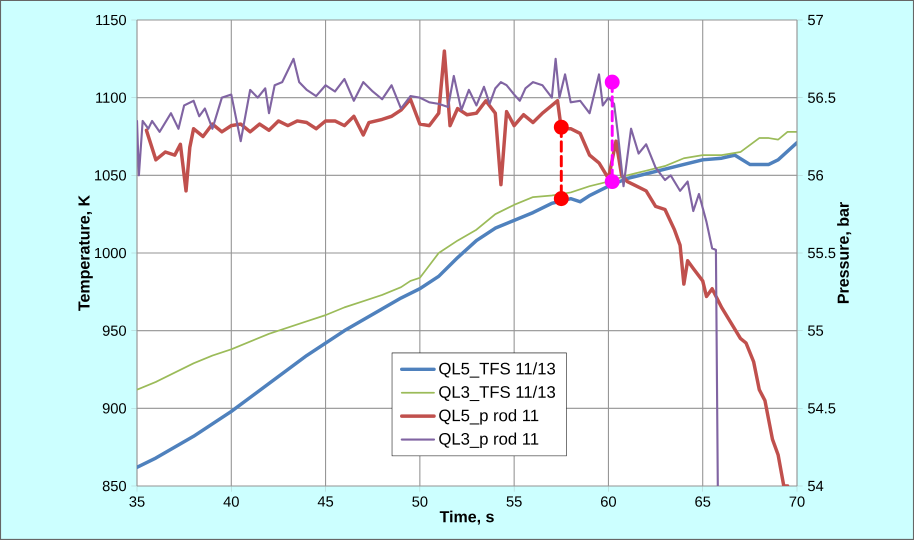 The image size is (914, 540). I want to click on x-axis-title: Time, s, so click(467, 517).